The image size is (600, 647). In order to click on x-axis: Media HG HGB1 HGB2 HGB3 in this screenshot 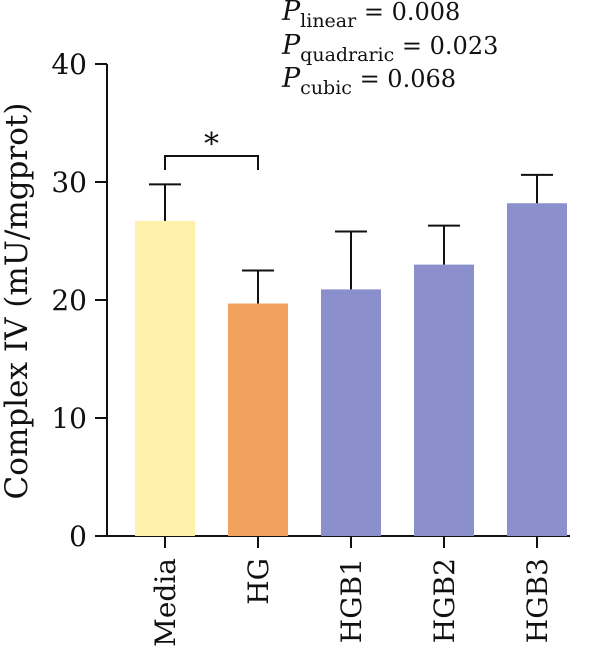, I will do `click(338, 591)`.